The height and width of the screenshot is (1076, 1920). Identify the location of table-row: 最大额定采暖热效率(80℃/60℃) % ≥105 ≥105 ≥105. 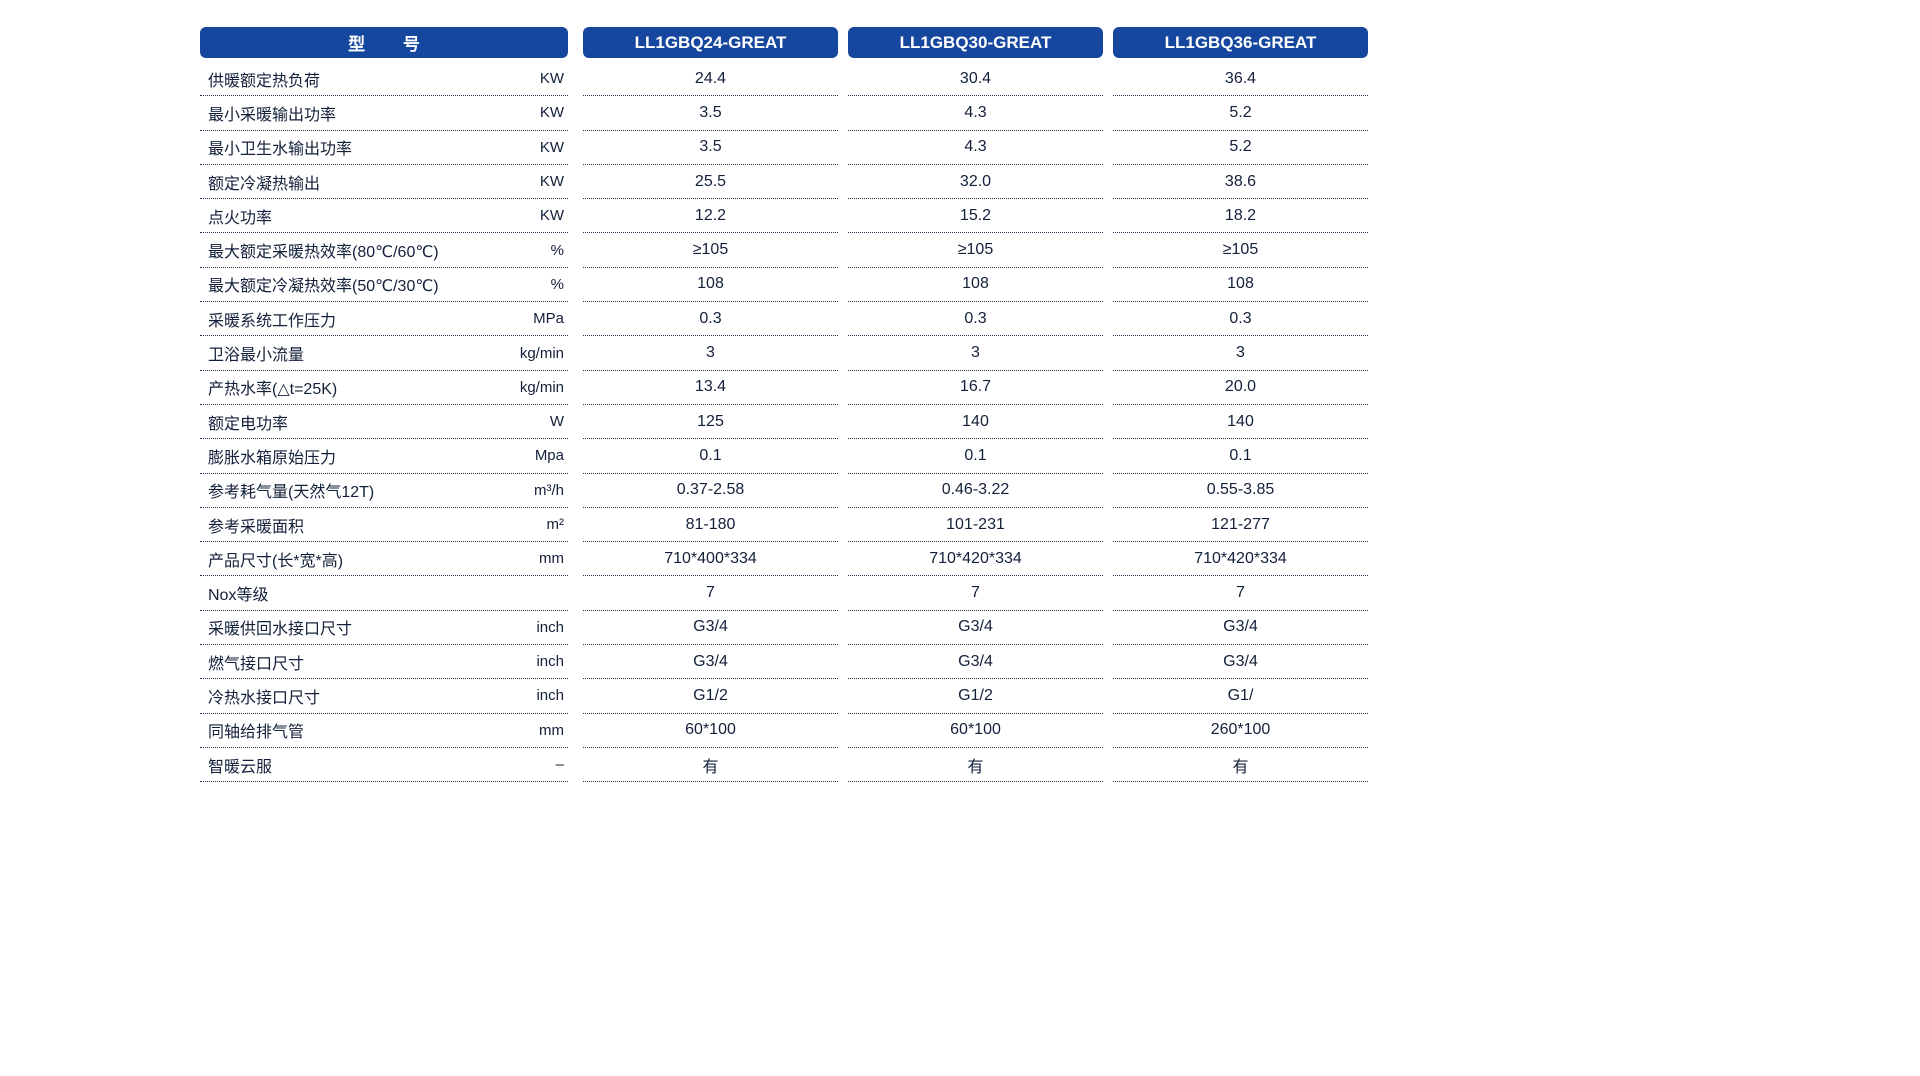
(784, 250).